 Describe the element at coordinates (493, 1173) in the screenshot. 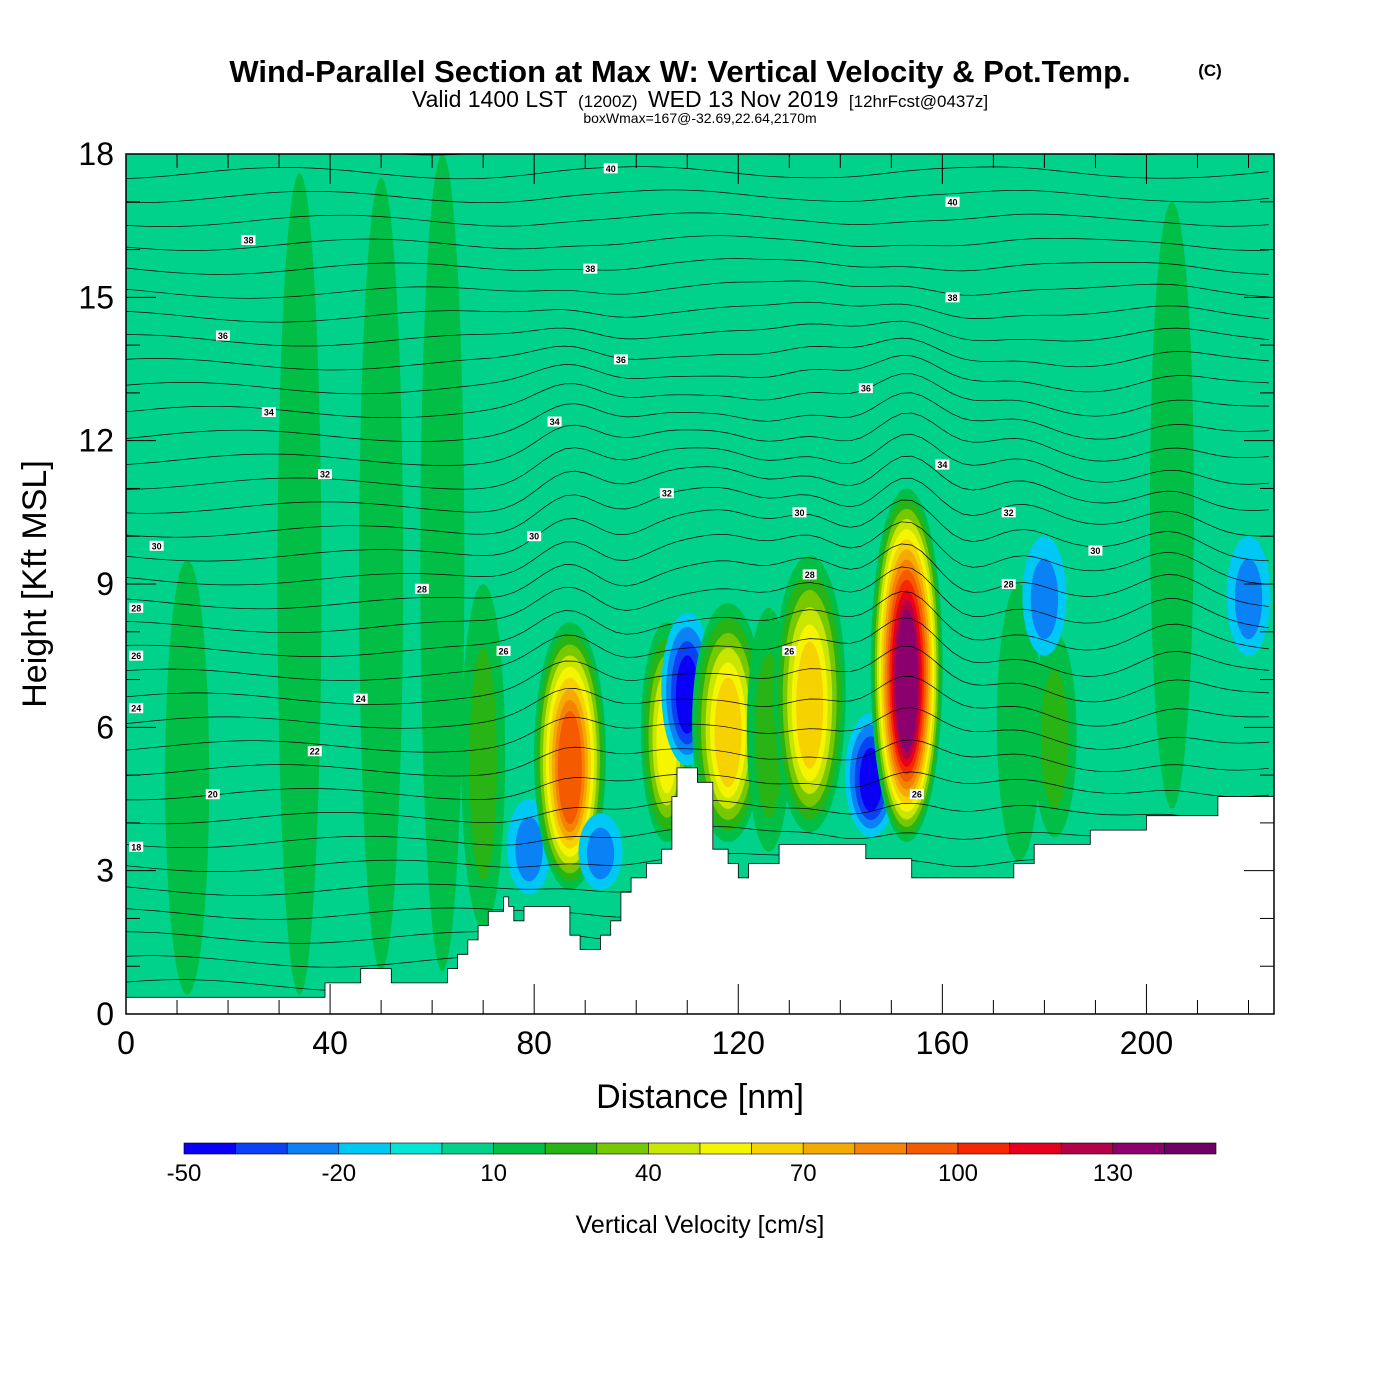

I see `colorbar-label: 10` at that location.